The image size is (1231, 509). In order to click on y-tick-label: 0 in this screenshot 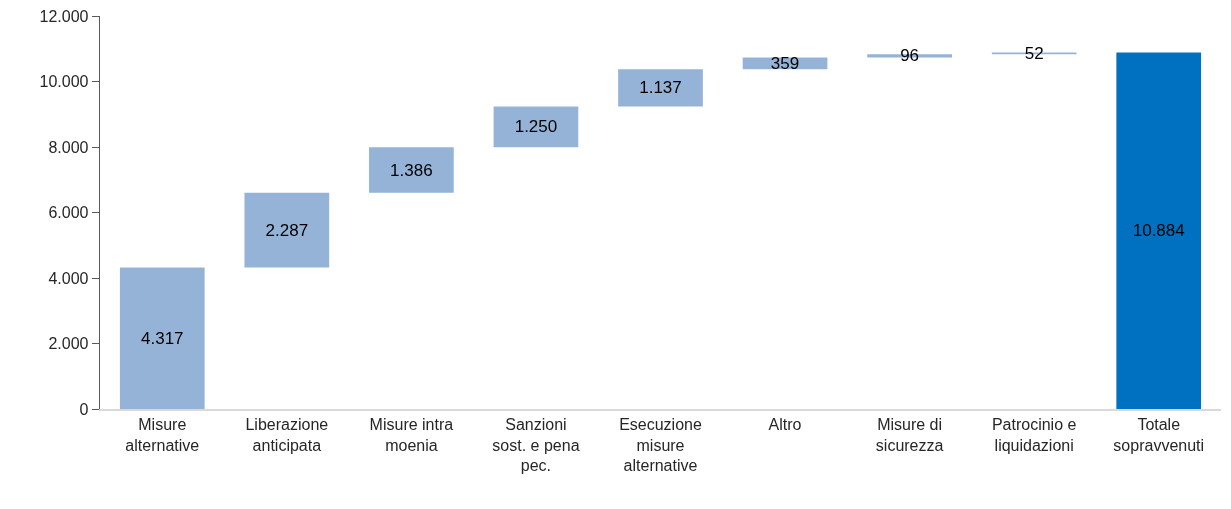, I will do `click(84, 409)`.